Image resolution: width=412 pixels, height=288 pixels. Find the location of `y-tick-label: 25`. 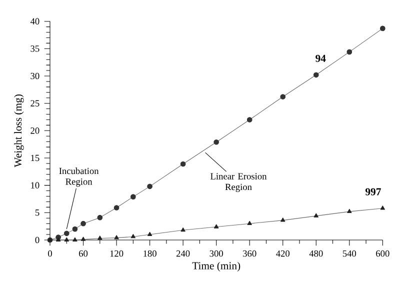

y-tick-label: 25 is located at coordinates (35, 103).